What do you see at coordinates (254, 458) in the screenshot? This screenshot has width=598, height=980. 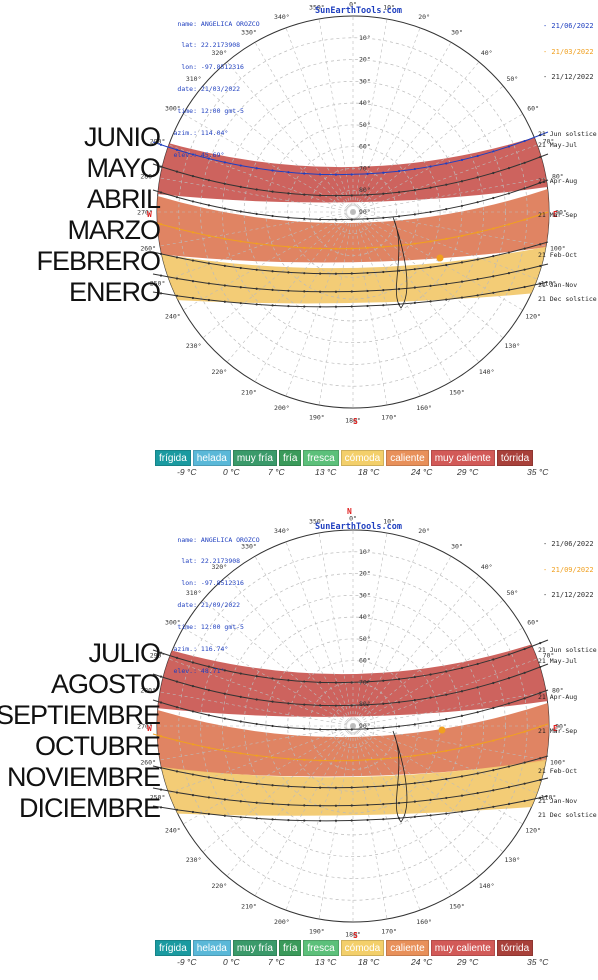 I see `legend-swatch: muy fría` at bounding box center [254, 458].